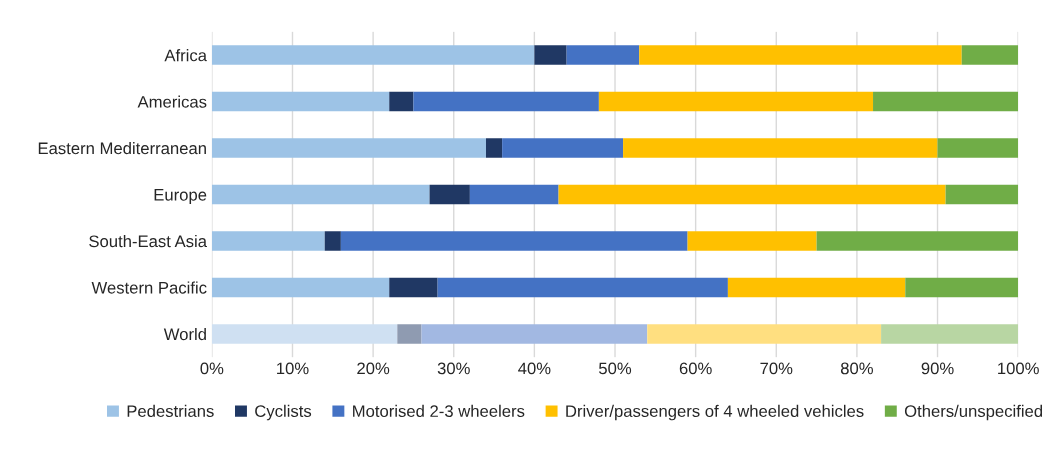 The width and height of the screenshot is (1054, 455). What do you see at coordinates (856, 368) in the screenshot?
I see `x-tick-label: 80%` at bounding box center [856, 368].